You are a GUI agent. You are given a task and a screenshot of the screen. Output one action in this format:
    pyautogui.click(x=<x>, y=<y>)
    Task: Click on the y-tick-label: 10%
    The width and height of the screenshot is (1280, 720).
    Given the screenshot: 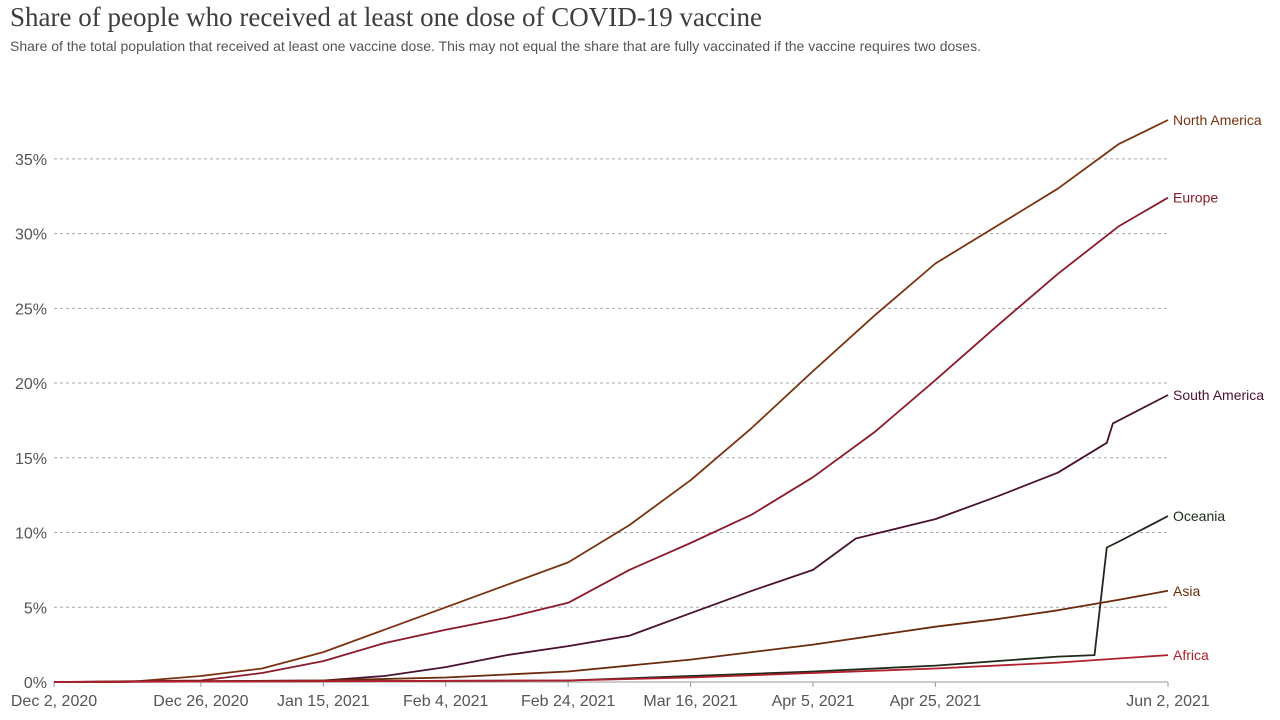 What is the action you would take?
    pyautogui.click(x=31, y=534)
    